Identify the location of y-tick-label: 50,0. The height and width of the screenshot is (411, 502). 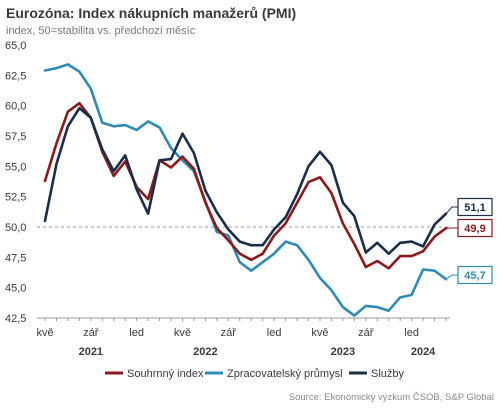
(15, 228).